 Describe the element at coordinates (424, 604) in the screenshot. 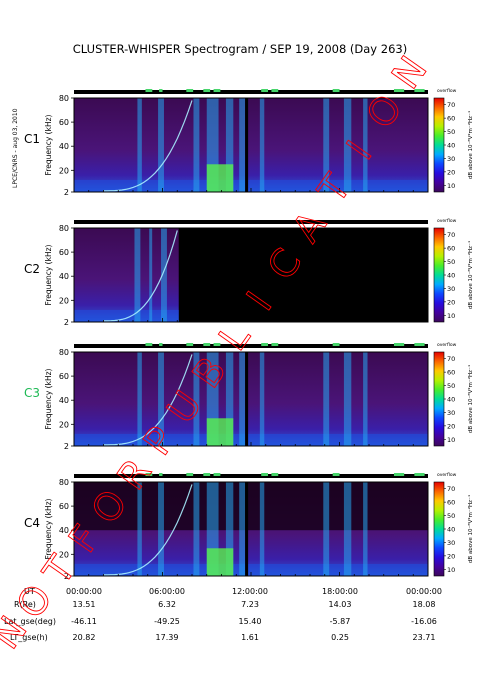

I see `orbit-cell: 18.08` at that location.